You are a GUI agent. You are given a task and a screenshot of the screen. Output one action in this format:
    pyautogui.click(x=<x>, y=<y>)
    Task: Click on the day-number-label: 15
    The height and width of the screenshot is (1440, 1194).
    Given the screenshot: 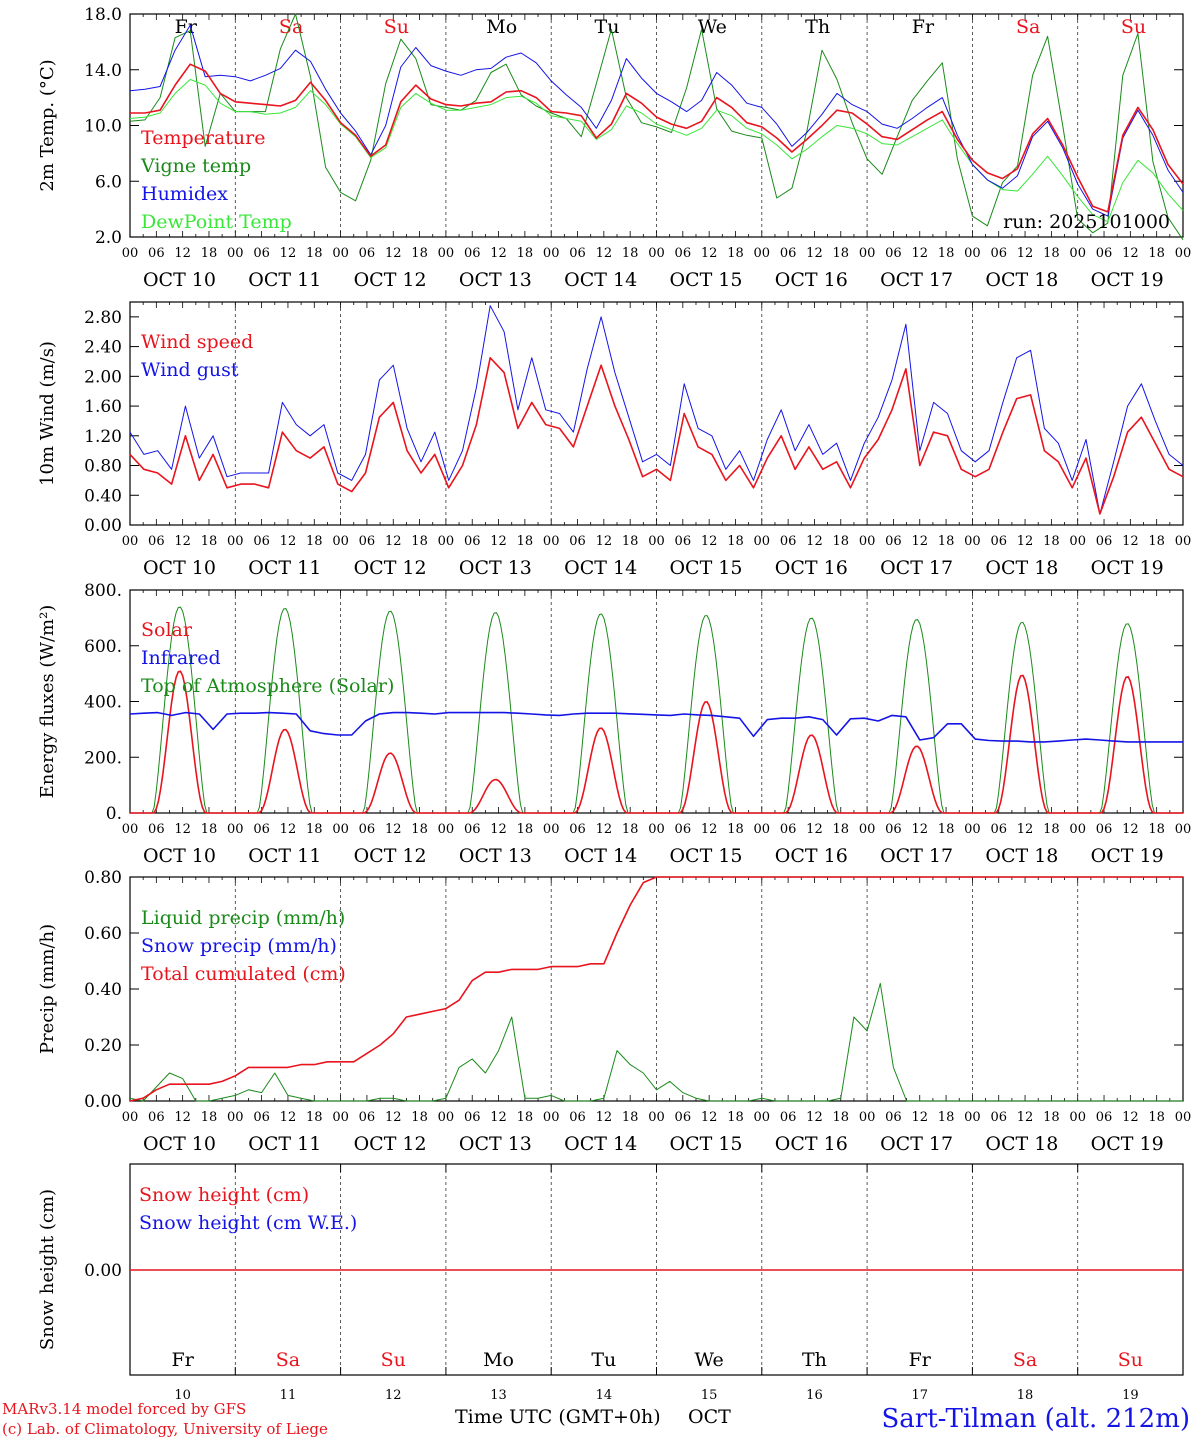 What is the action you would take?
    pyautogui.click(x=709, y=1395)
    